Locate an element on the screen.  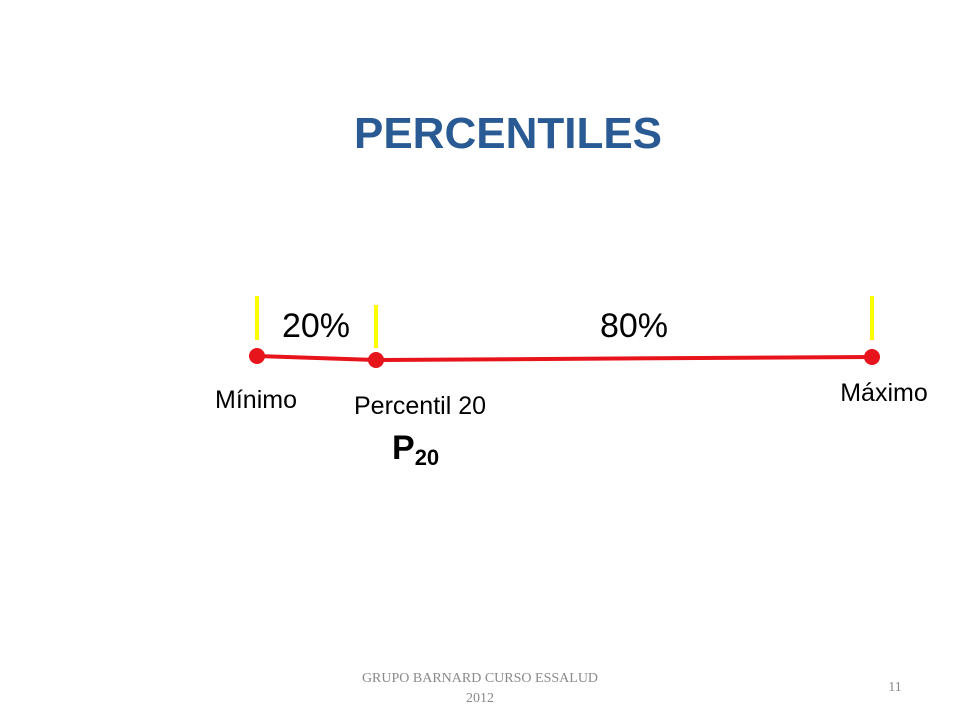
symbol-subscript: 20 is located at coordinates (427, 457).